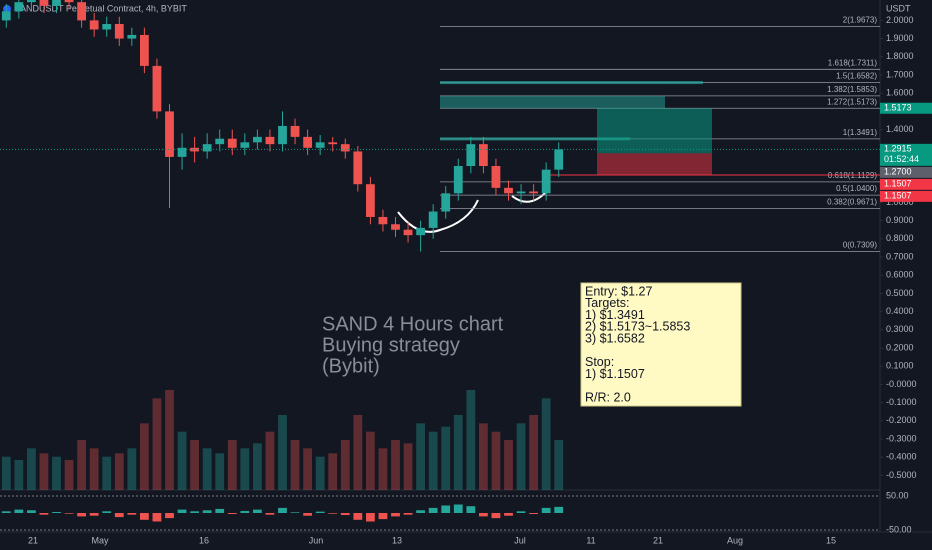 This screenshot has width=932, height=550. Describe the element at coordinates (204, 540) in the screenshot. I see `x-tick-label: 16` at that location.